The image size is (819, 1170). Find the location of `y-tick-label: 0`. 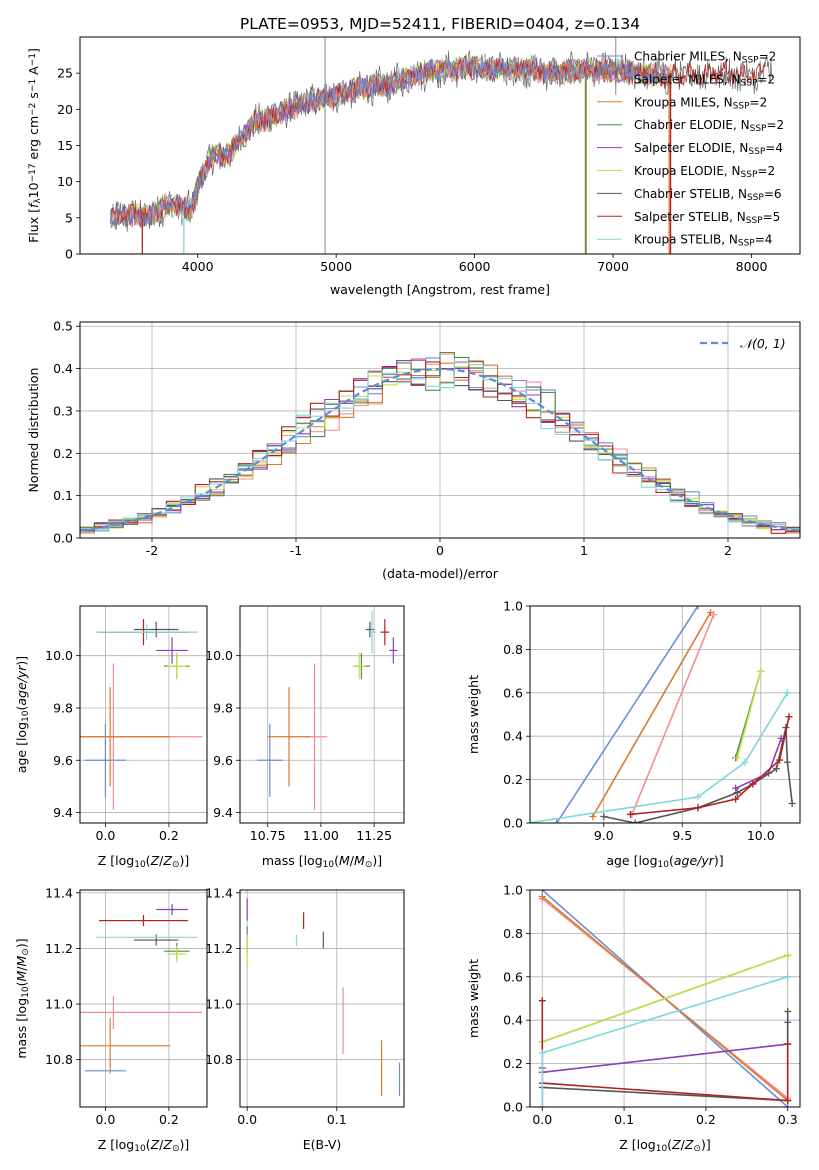

y-tick-label: 0 is located at coordinates (69, 254).